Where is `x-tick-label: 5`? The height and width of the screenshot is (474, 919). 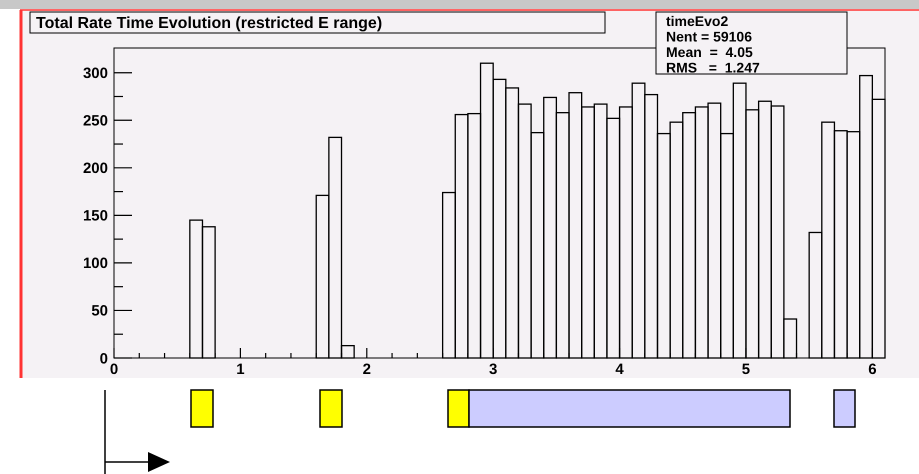 x-tick-label: 5 is located at coordinates (746, 369).